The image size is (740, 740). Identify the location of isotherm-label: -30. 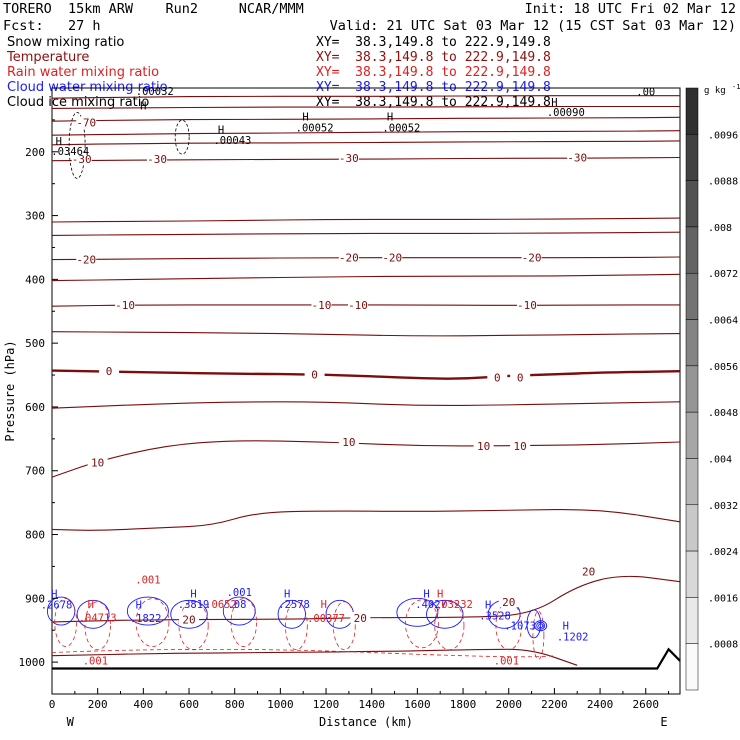
(349, 158).